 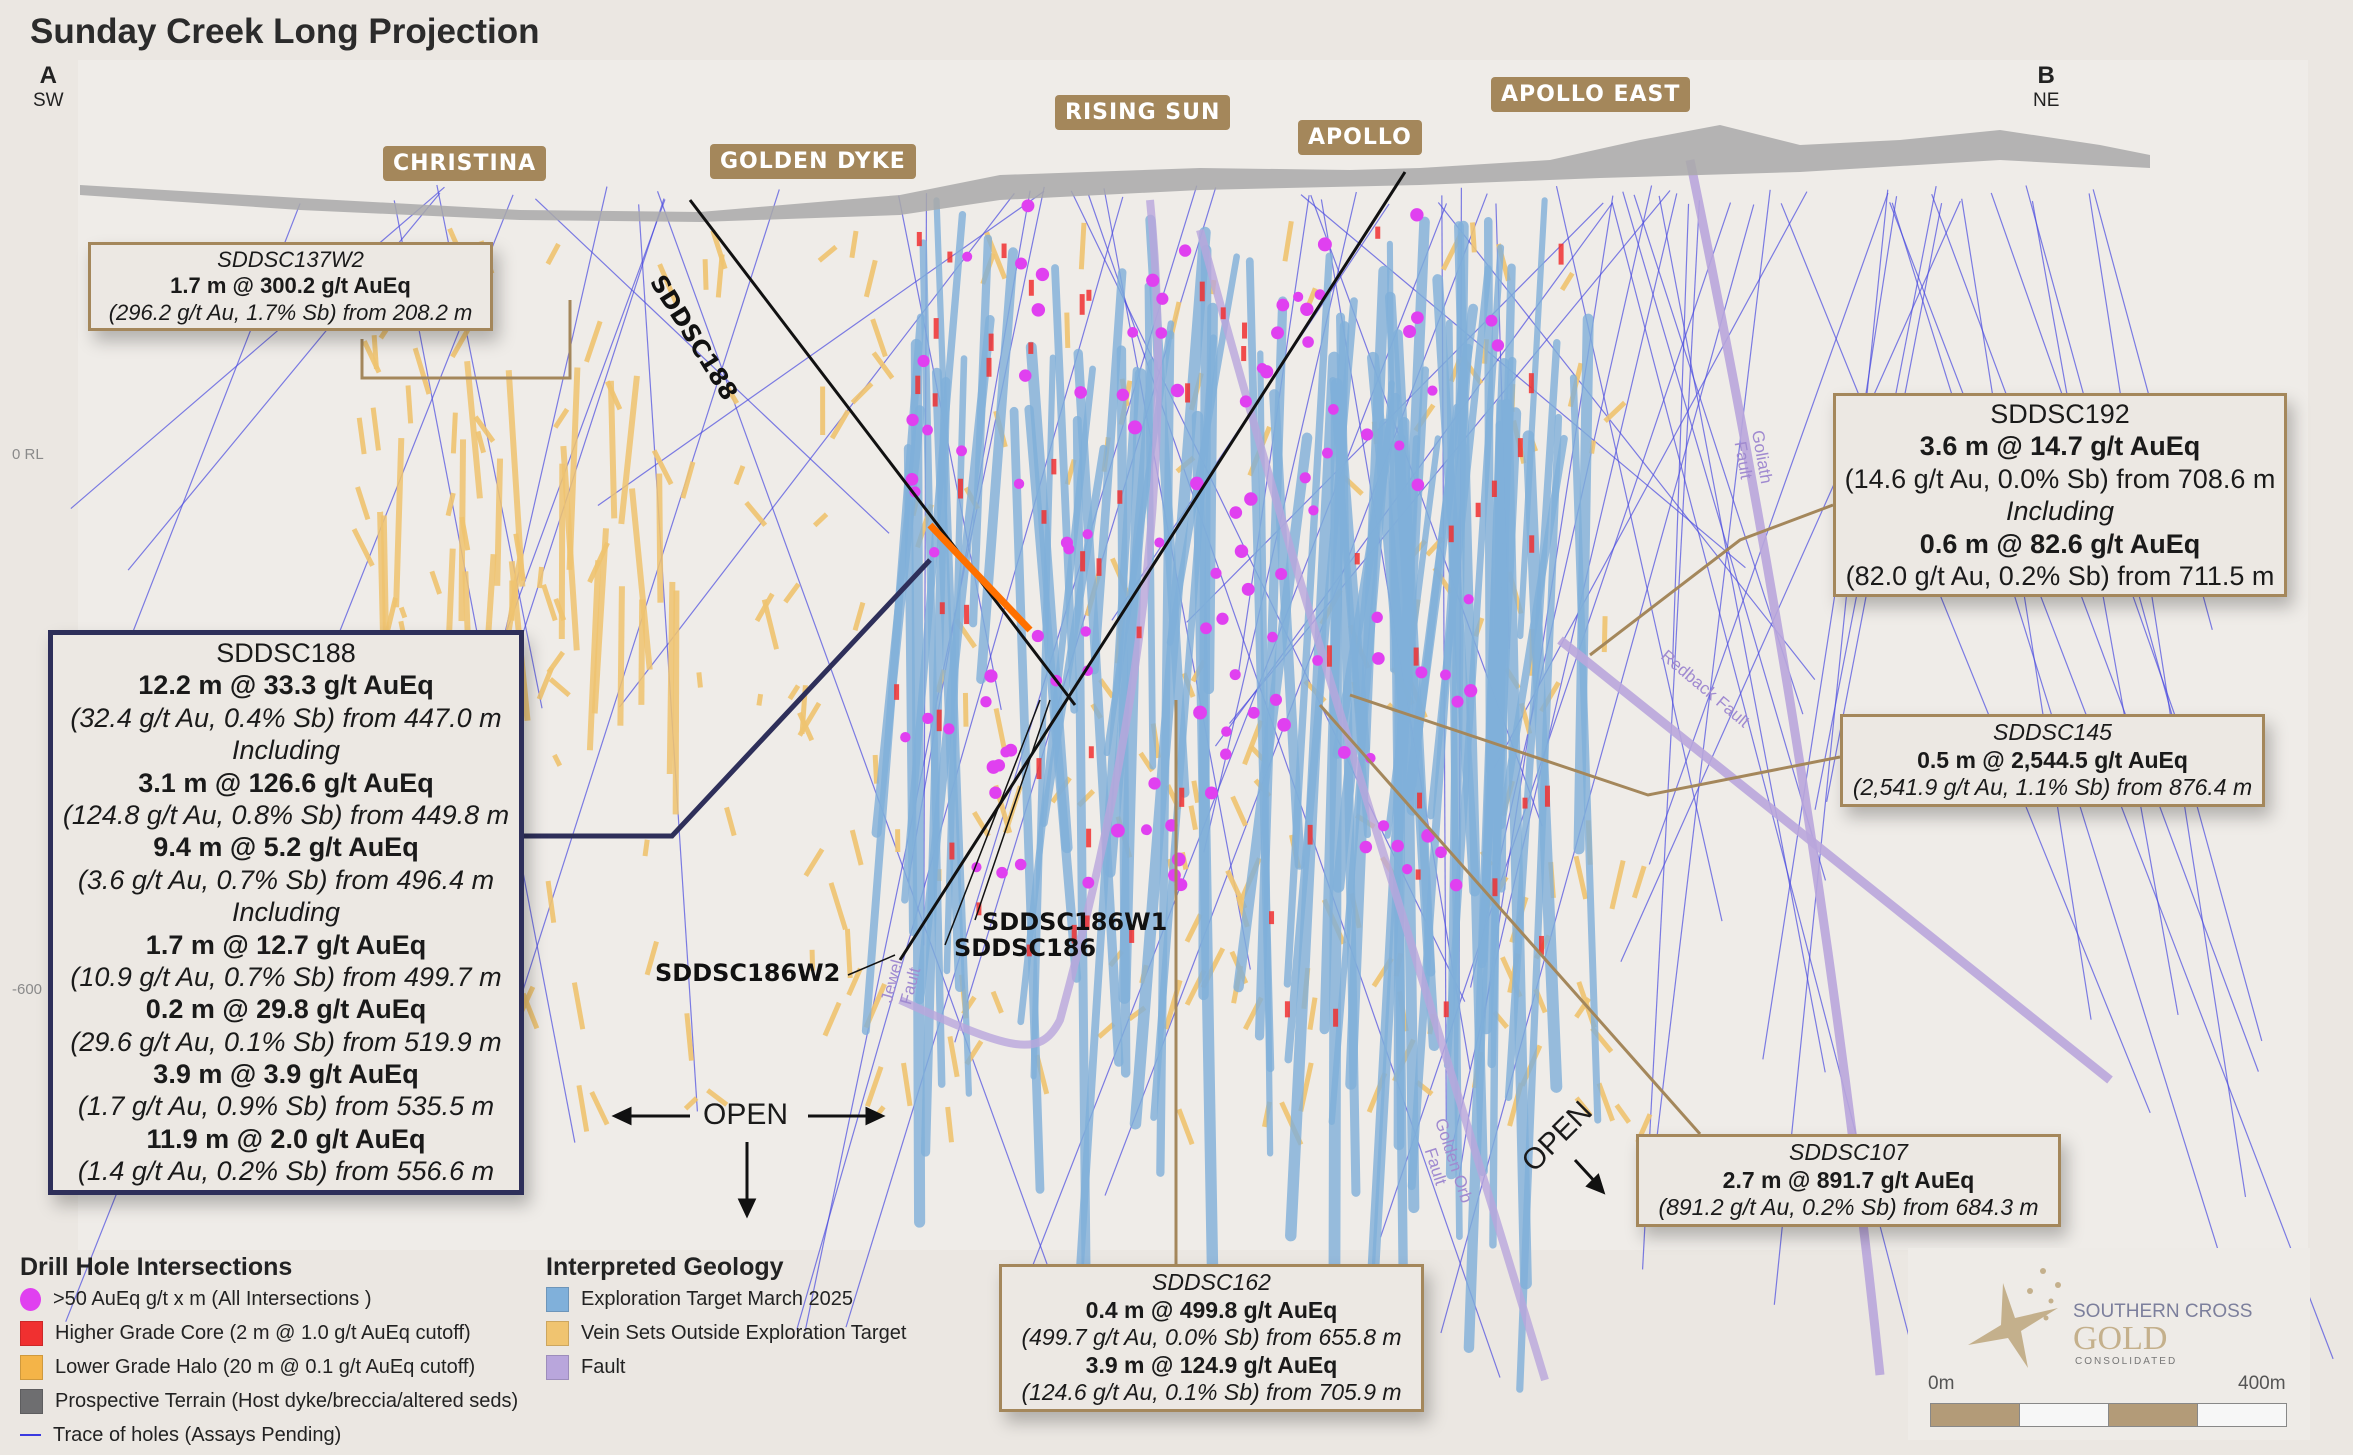 What do you see at coordinates (1595, 1184) in the screenshot?
I see `arrowhead-diagonal-icon` at bounding box center [1595, 1184].